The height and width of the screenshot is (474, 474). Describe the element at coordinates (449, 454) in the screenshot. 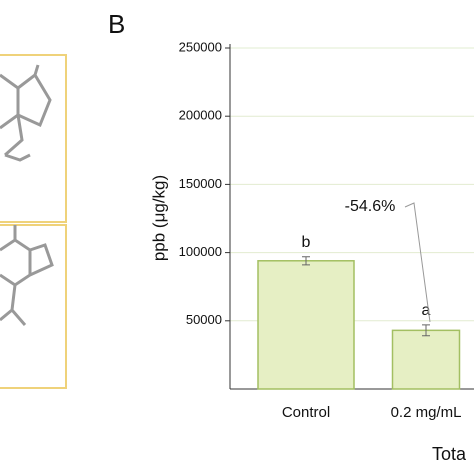

I see `x-axis-label: Tota` at that location.